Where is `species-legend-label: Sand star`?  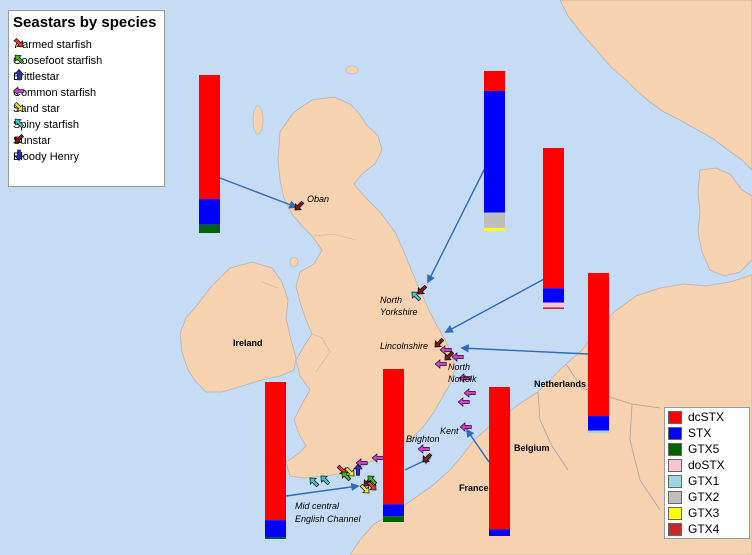
species-legend-label: Sand star is located at coordinates (37, 108).